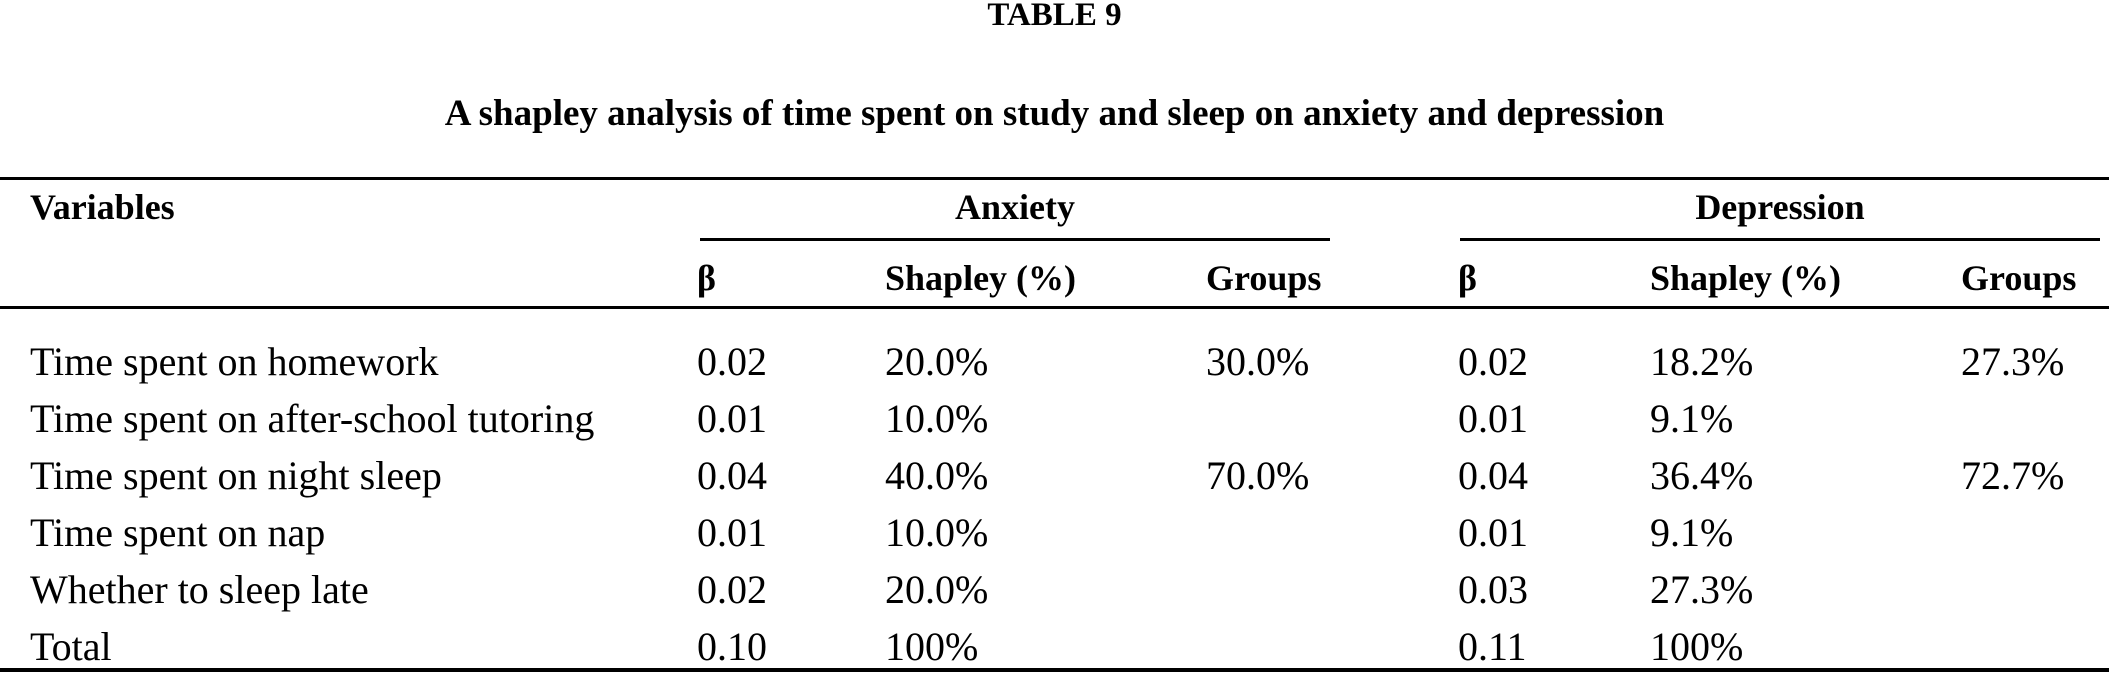 The width and height of the screenshot is (2109, 679). I want to click on column-header-anxiety-shapley: Shapley (%), so click(981, 278).